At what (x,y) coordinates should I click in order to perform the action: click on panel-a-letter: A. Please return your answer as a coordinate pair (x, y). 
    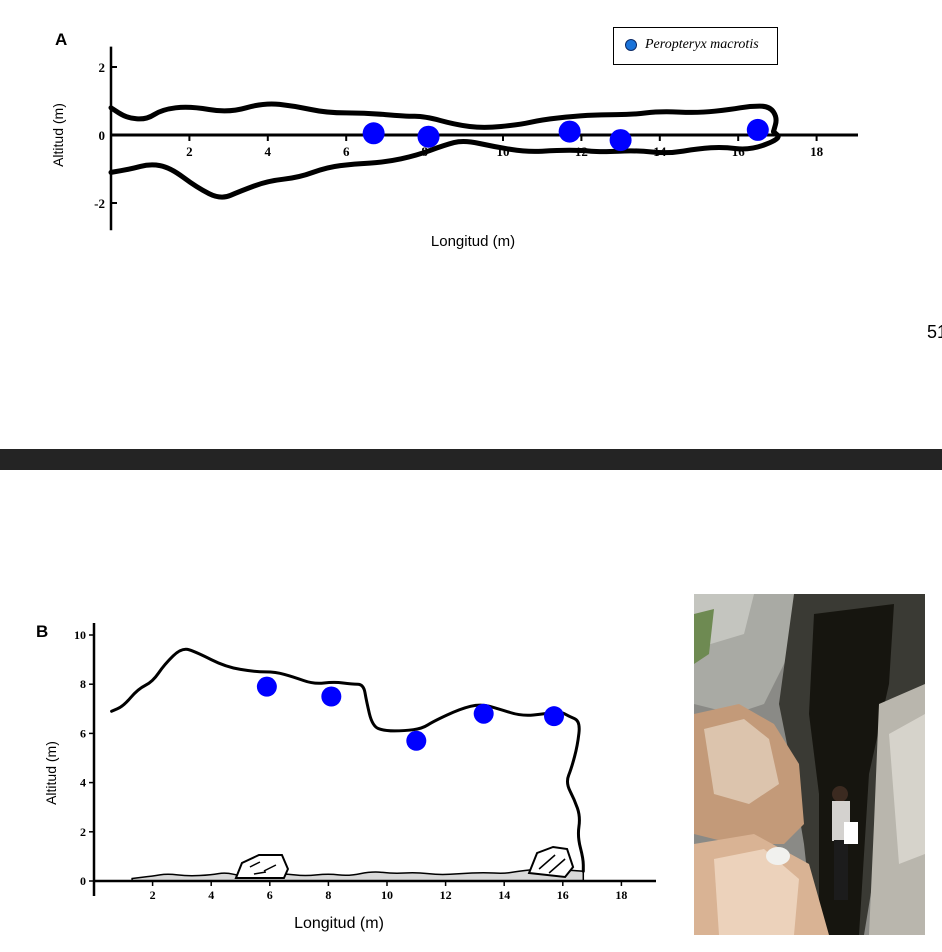
    Looking at the image, I should click on (61, 39).